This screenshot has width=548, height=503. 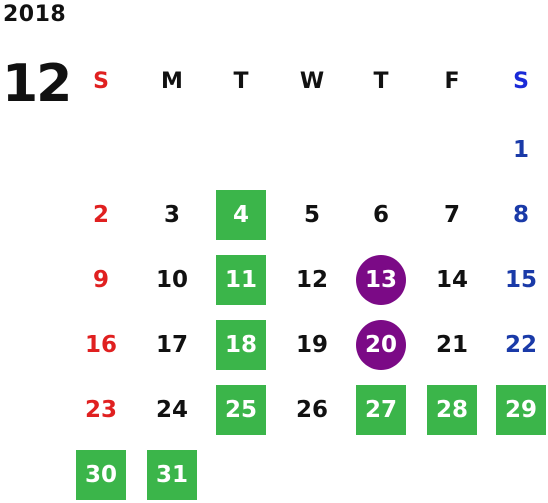 What do you see at coordinates (520, 345) in the screenshot?
I see `day-cell-22: 22` at bounding box center [520, 345].